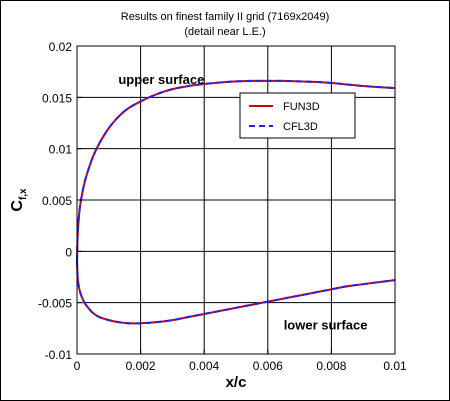  I want to click on y-axis-label-subscript: f,x, so click(23, 194).